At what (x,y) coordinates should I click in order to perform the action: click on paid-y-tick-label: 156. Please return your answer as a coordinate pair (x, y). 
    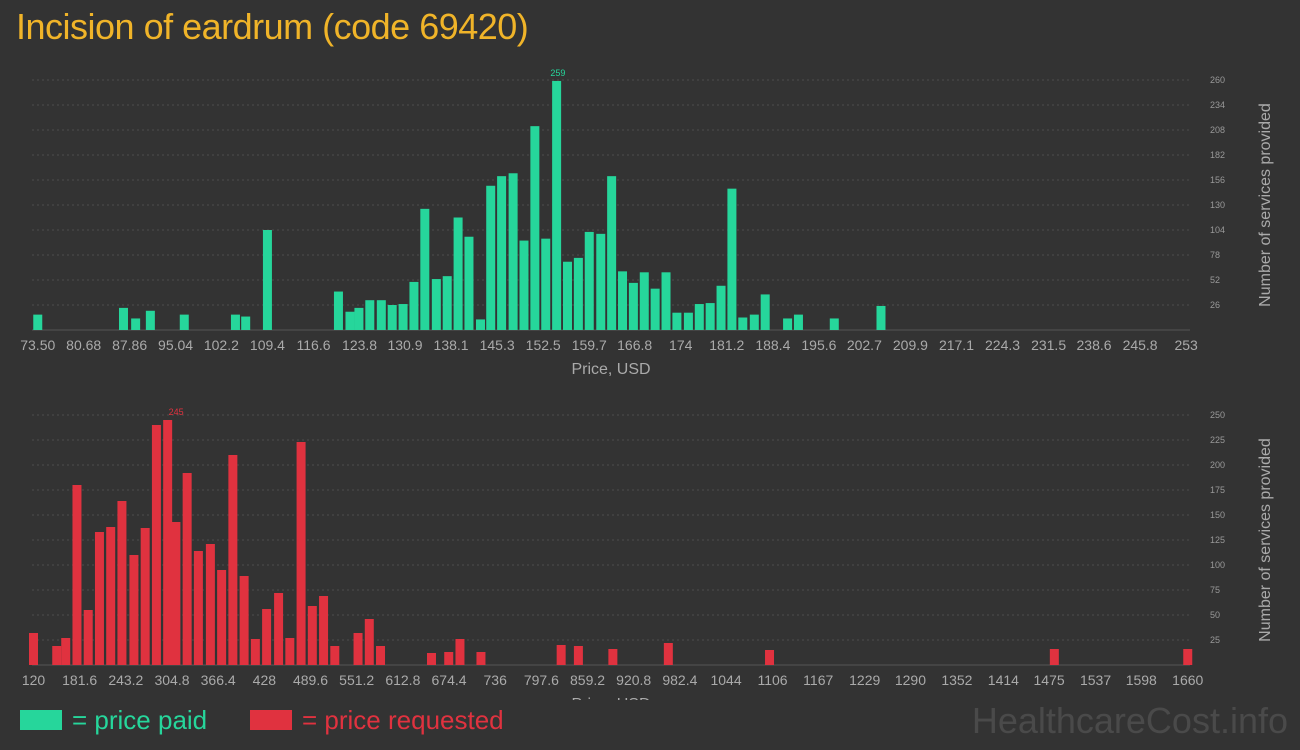
    Looking at the image, I should click on (1217, 180).